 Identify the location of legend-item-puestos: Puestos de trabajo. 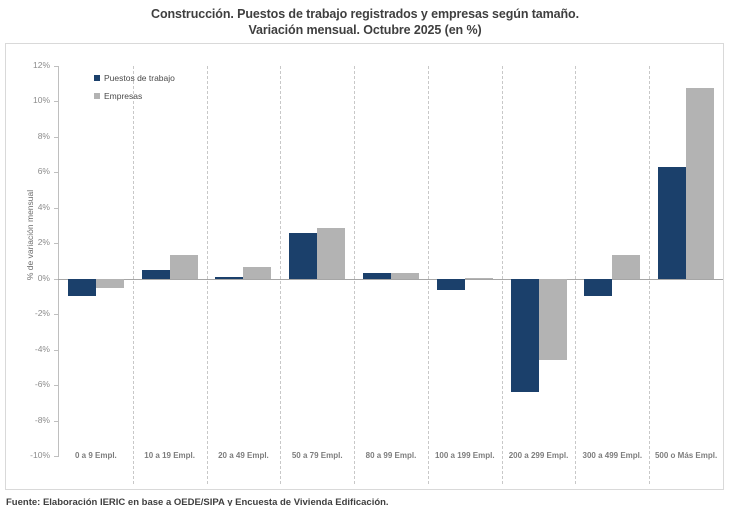
(134, 78).